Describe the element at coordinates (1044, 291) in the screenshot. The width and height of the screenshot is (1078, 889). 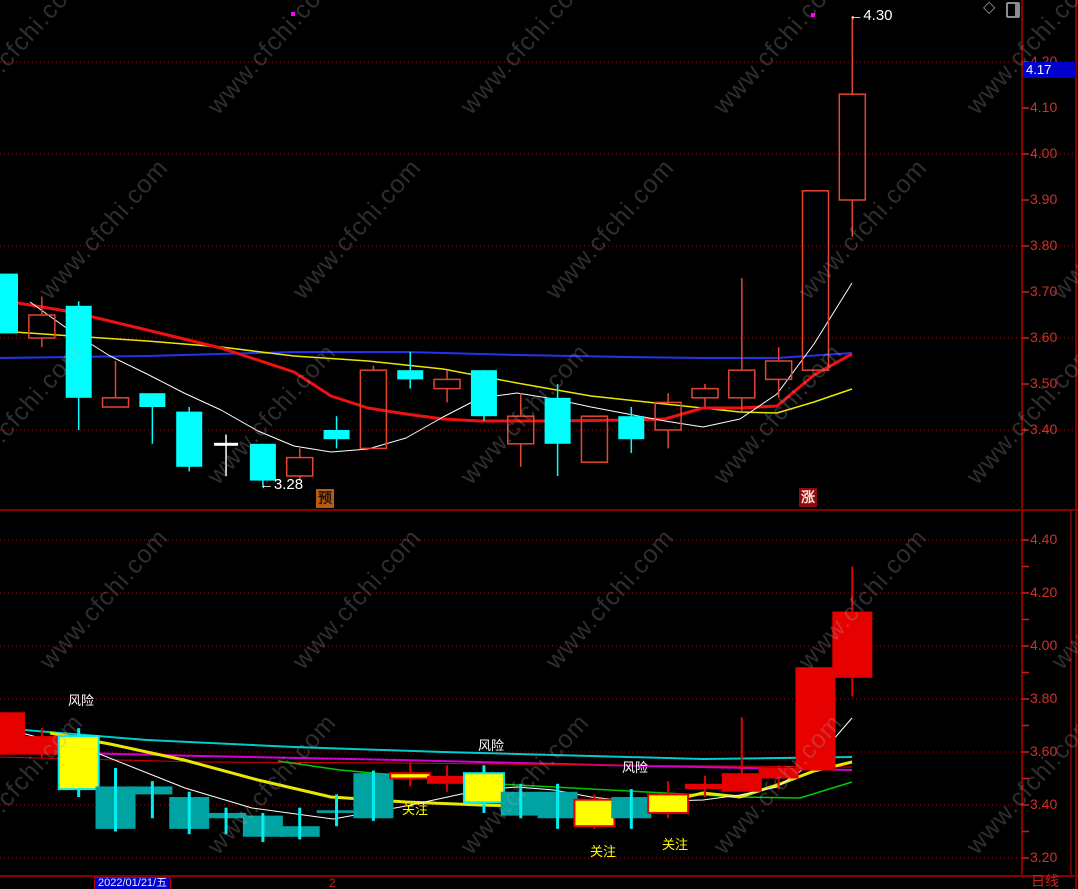
I see `axis-price-label: 3.70` at that location.